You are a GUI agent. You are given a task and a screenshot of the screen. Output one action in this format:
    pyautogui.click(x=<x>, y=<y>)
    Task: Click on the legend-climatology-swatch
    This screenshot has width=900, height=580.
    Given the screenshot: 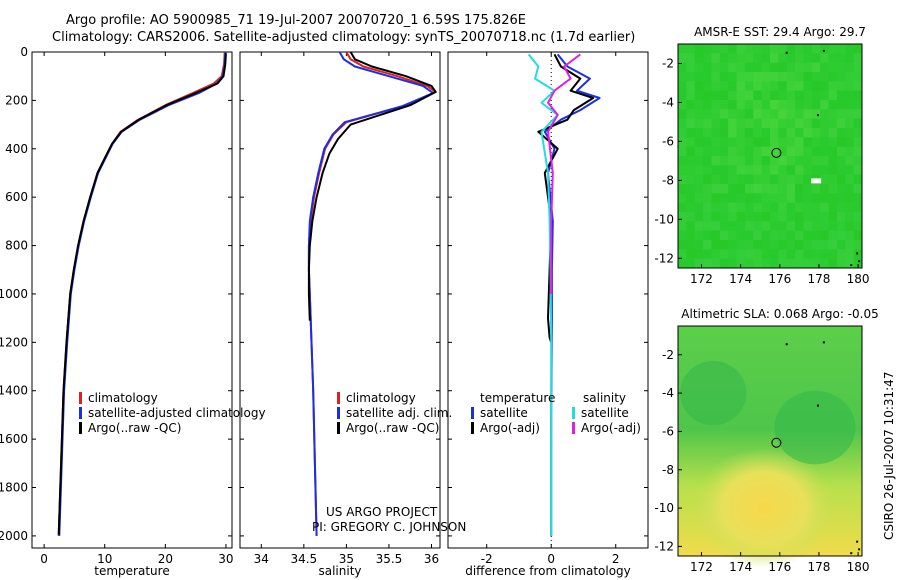 What is the action you would take?
    pyautogui.click(x=338, y=398)
    